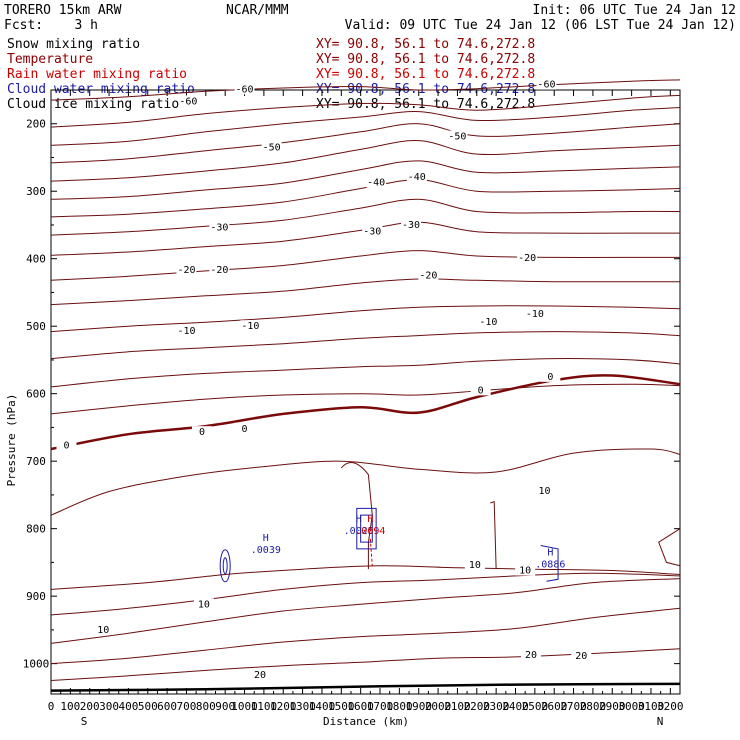  I want to click on x-tick-label: 300, so click(109, 706).